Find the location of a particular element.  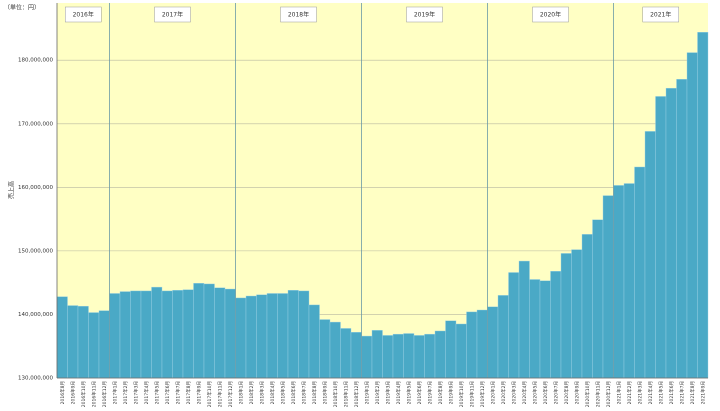

x-tick-label: 2019年11月 is located at coordinates (471, 394).